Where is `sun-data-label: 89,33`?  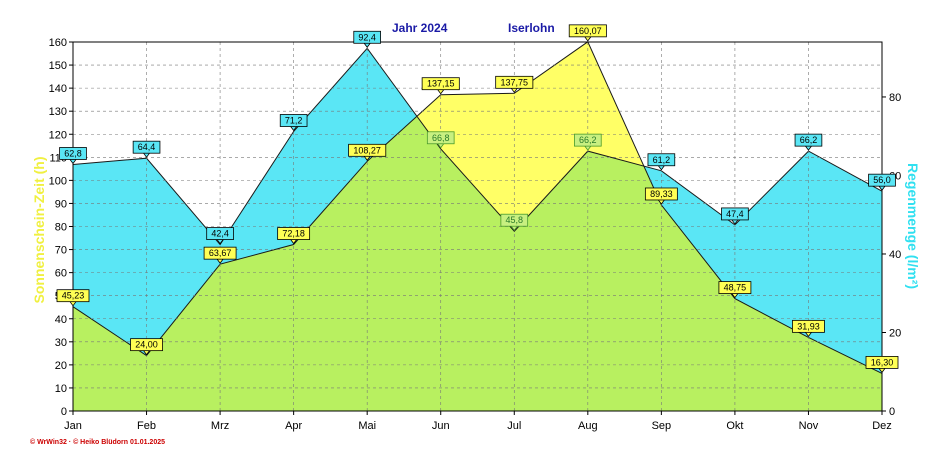
sun-data-label: 89,33 is located at coordinates (661, 196).